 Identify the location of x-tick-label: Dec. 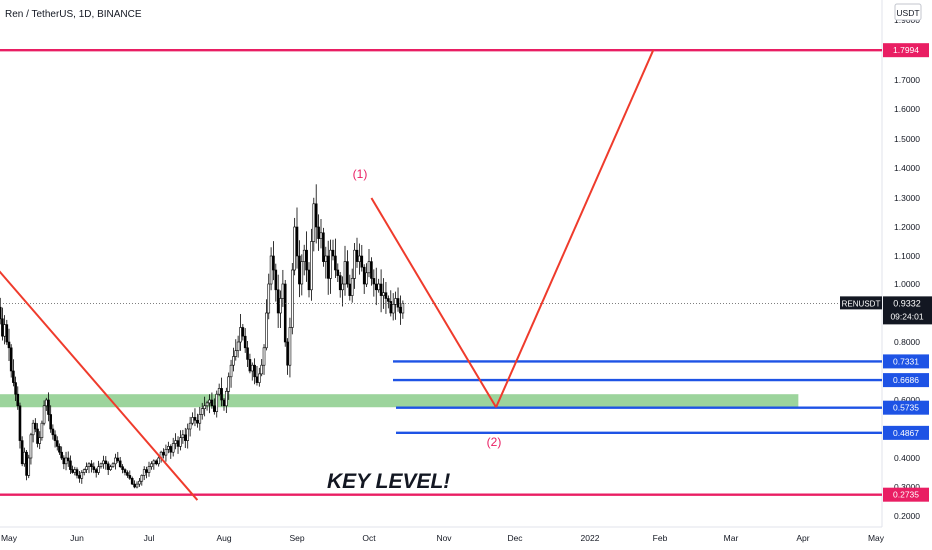
(515, 538).